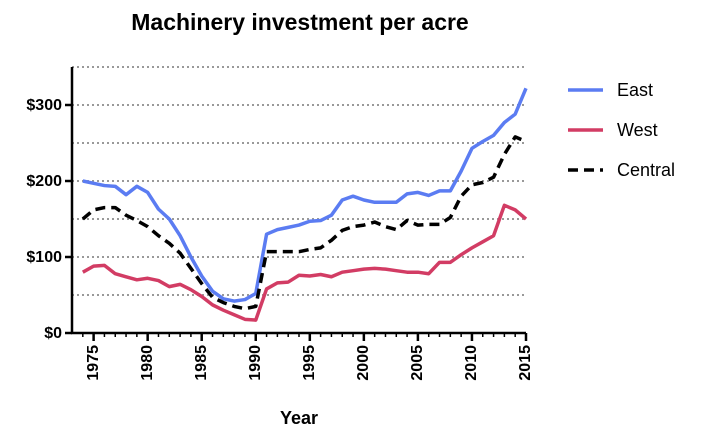 The height and width of the screenshot is (432, 724). Describe the element at coordinates (93, 363) in the screenshot. I see `x-tick-label: 1975` at that location.